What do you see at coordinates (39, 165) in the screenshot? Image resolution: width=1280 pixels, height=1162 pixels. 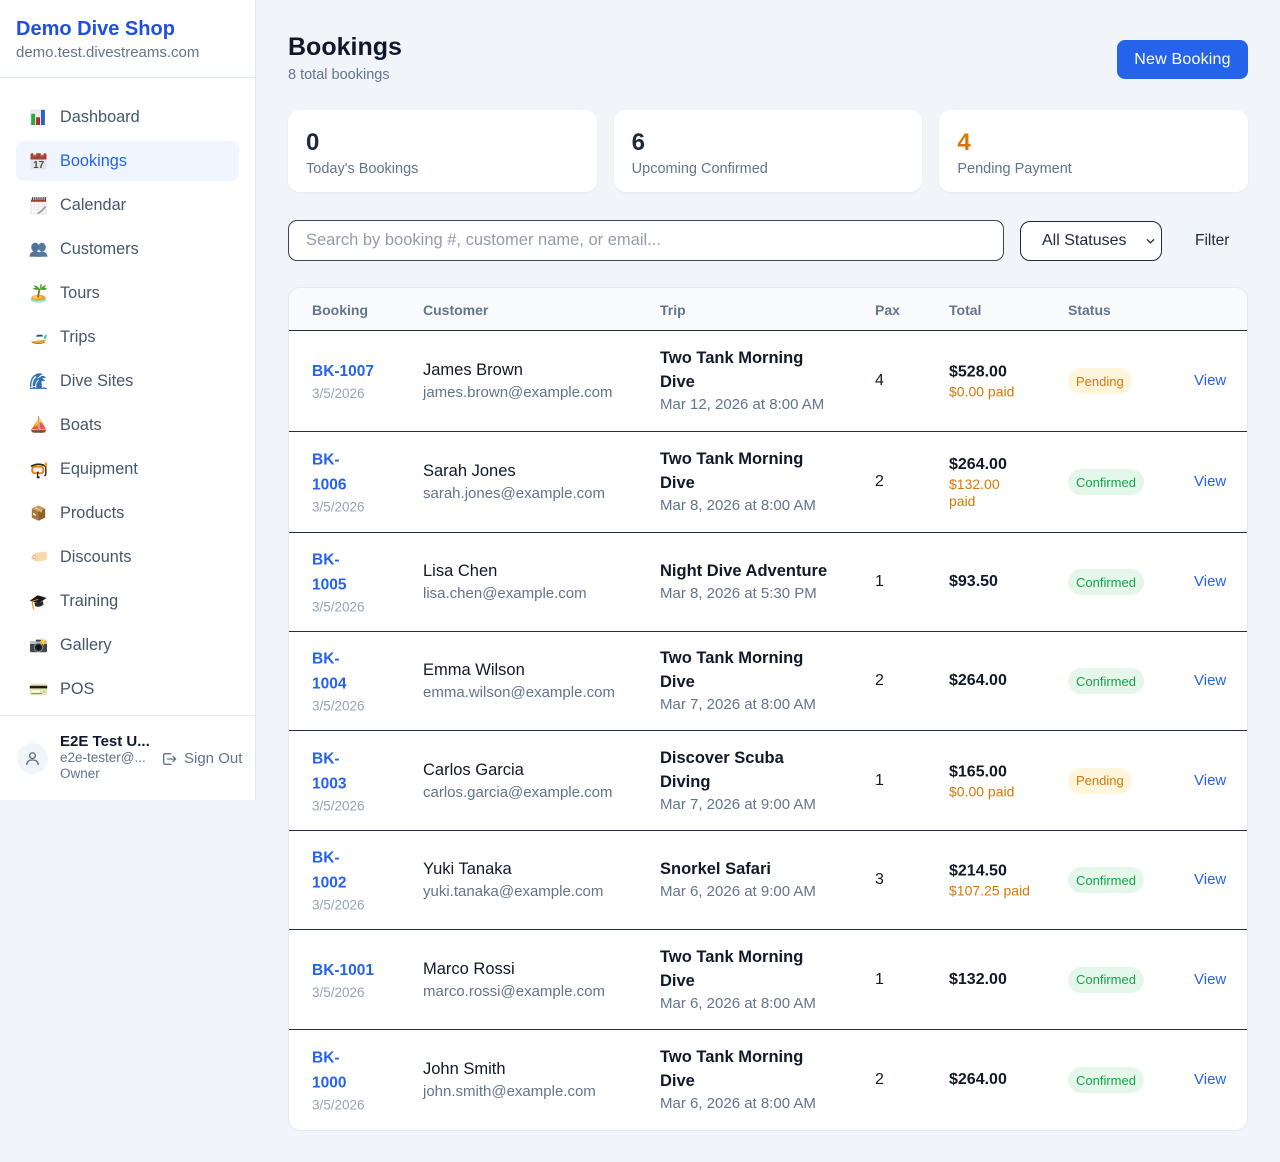 I see `svg-text: 17` at bounding box center [39, 165].